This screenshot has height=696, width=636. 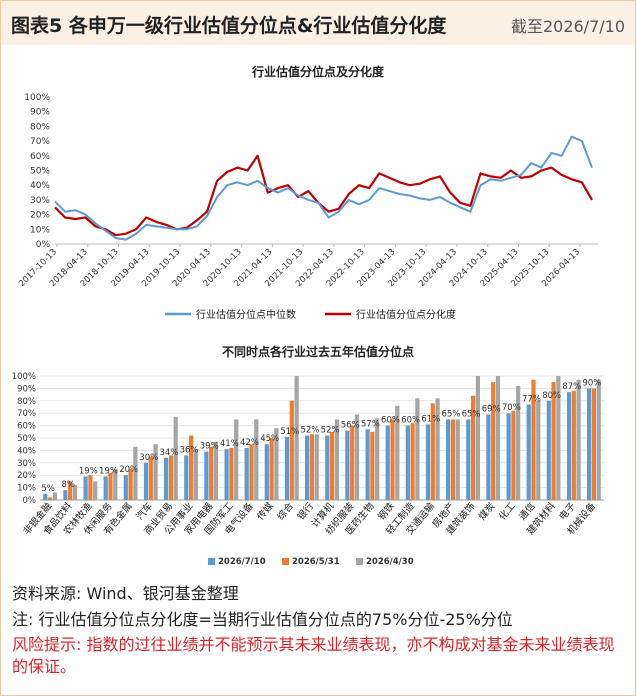 I want to click on as-of-date: 截至2026/7/10, so click(x=567, y=26).